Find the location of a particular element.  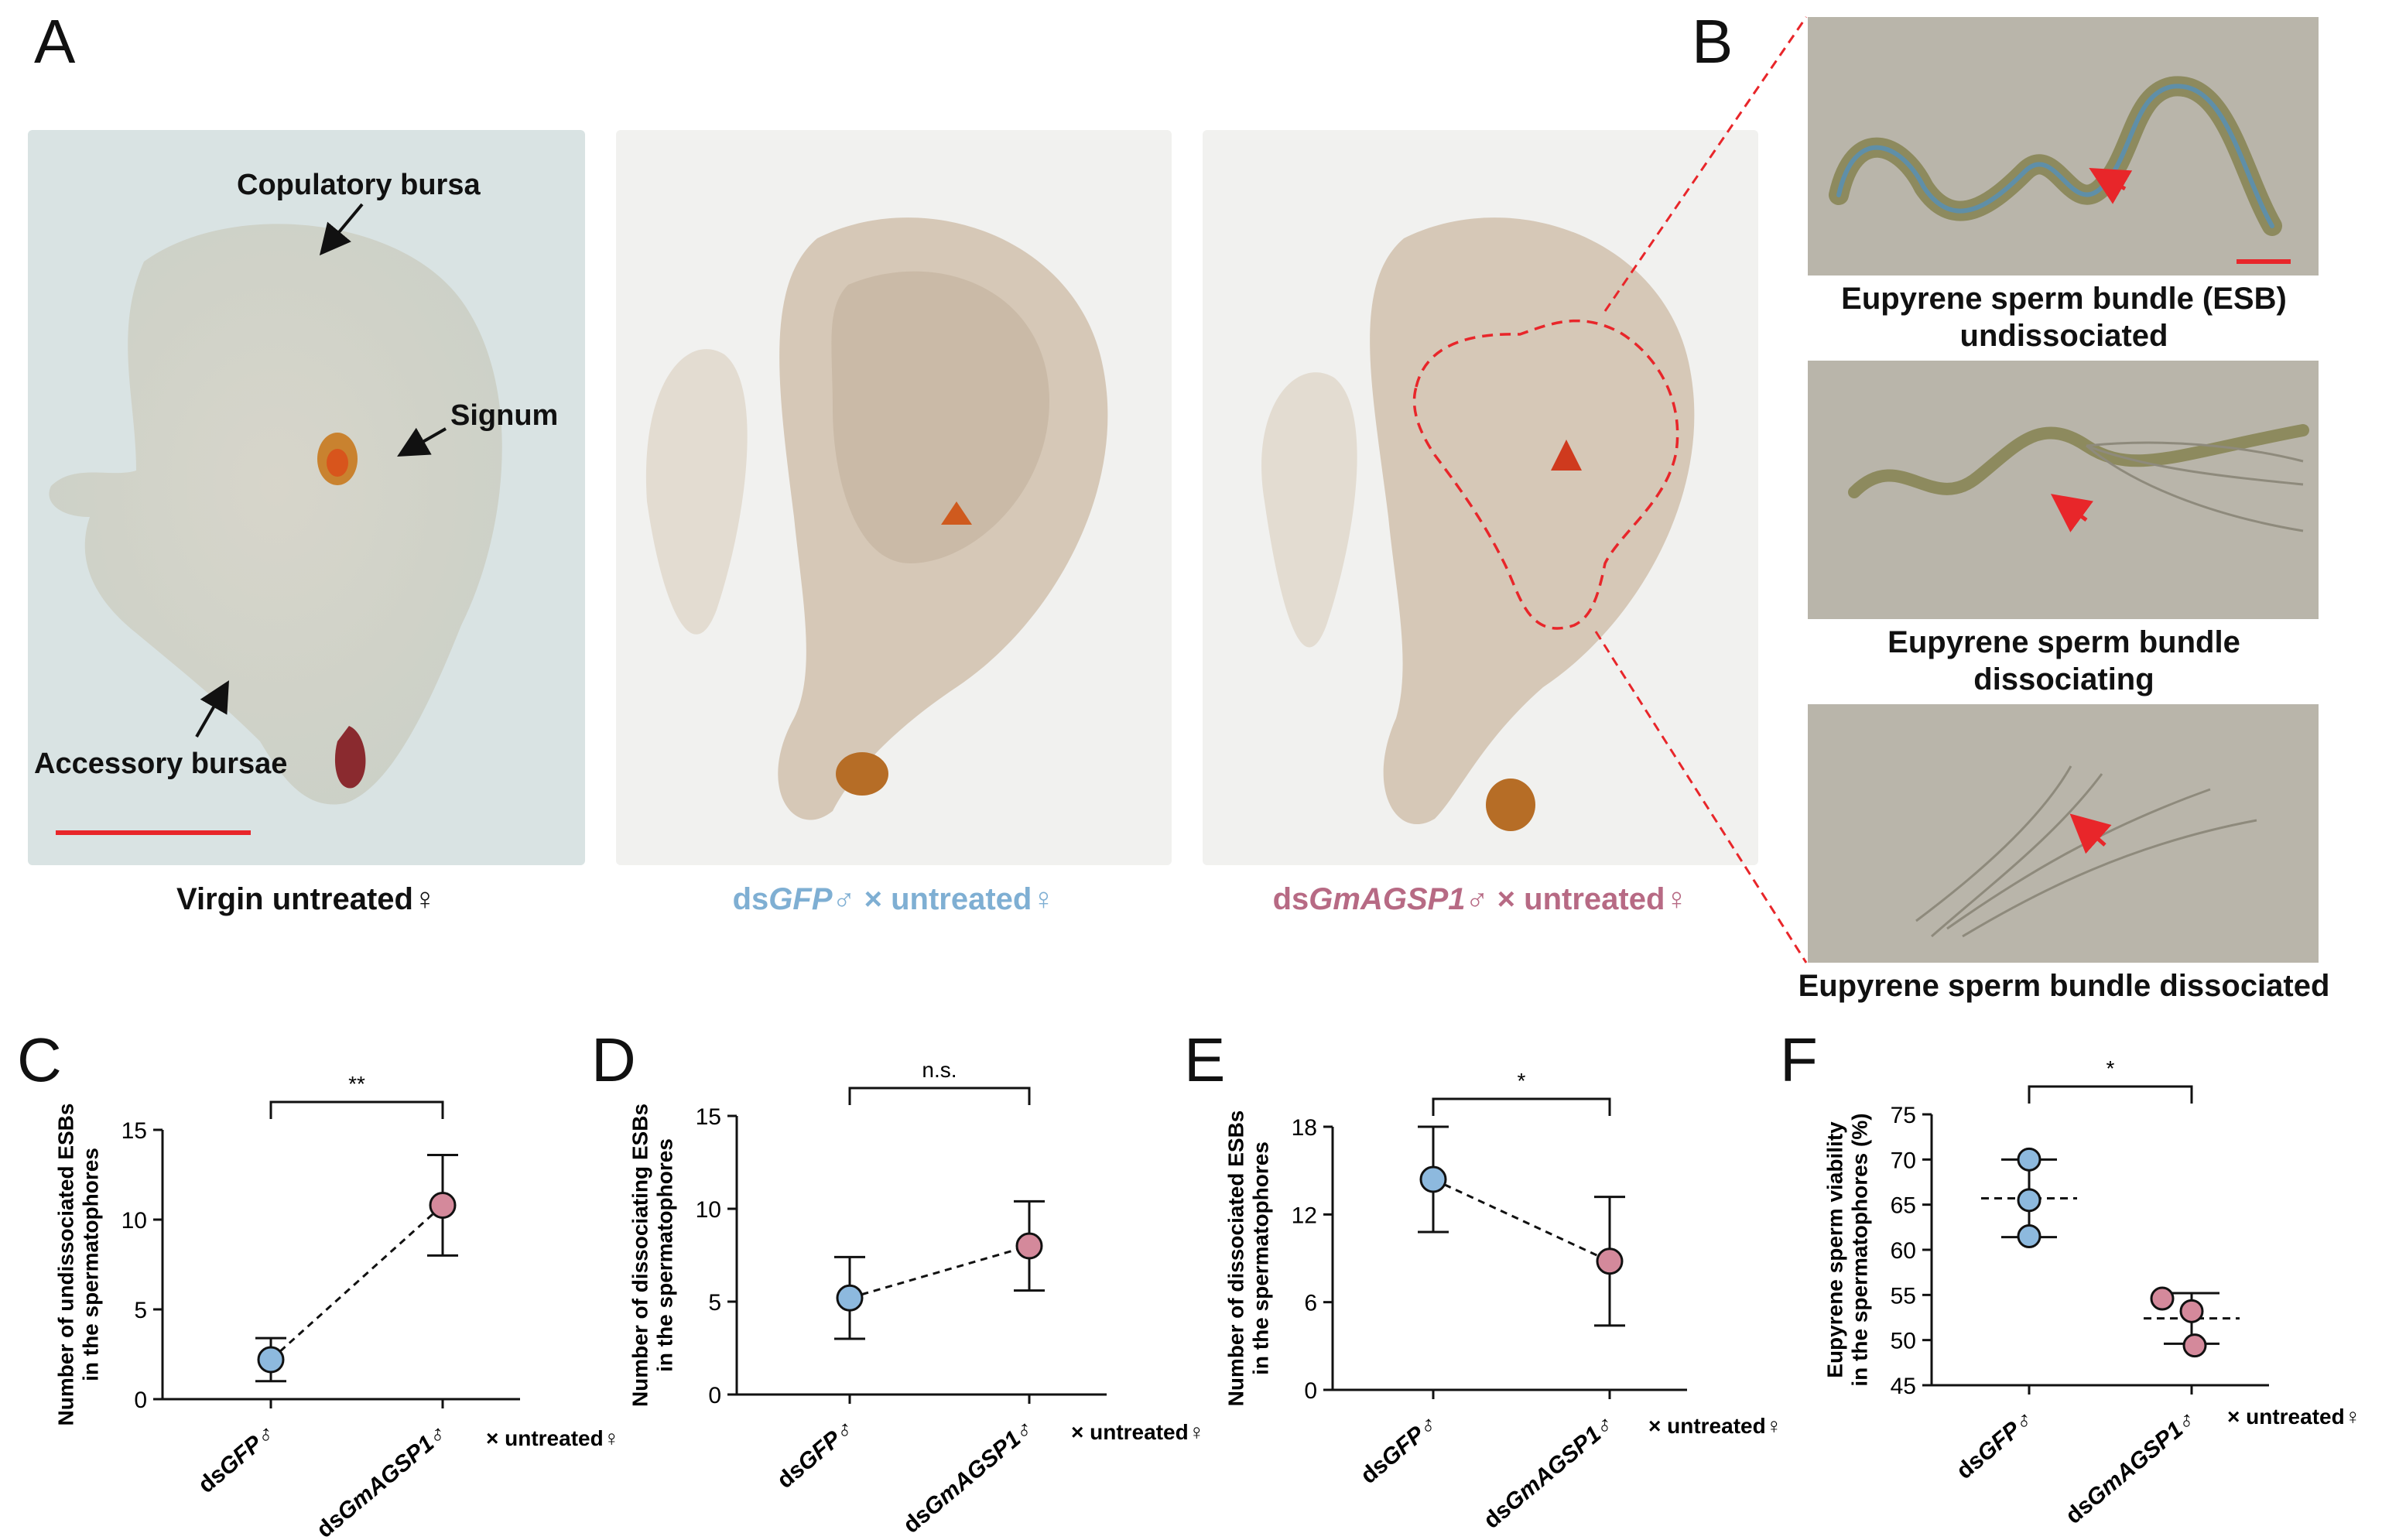

x-suffix-label-c: × untreated♀ is located at coordinates (553, 1438).